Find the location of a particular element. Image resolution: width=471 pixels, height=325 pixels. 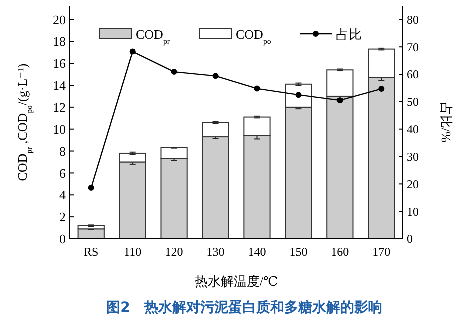

x-tick-label: 170 is located at coordinates (381, 252).